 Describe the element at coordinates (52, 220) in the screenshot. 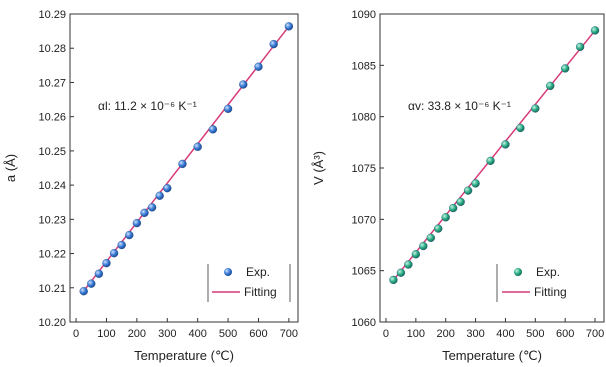

I see `y-tick-label: 10.23` at that location.